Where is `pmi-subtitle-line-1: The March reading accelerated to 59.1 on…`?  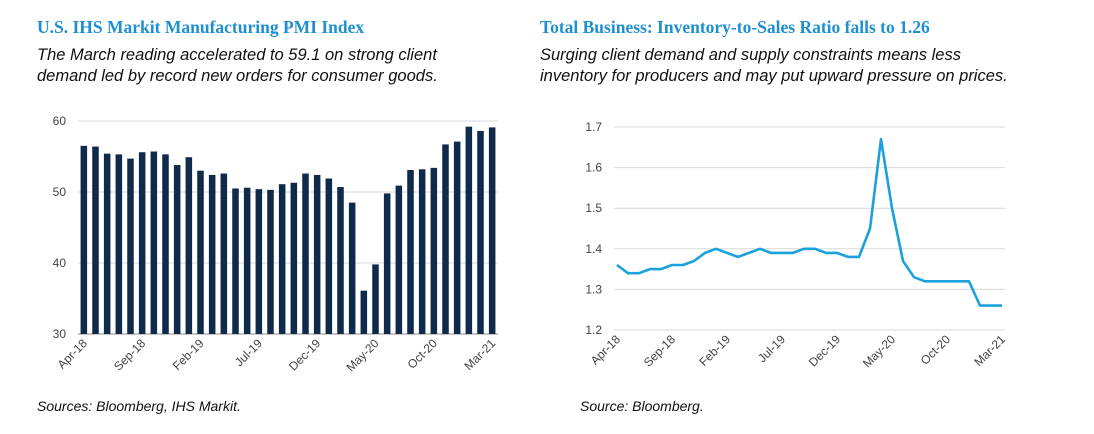 pmi-subtitle-line-1: The March reading accelerated to 59.1 on… is located at coordinates (237, 55).